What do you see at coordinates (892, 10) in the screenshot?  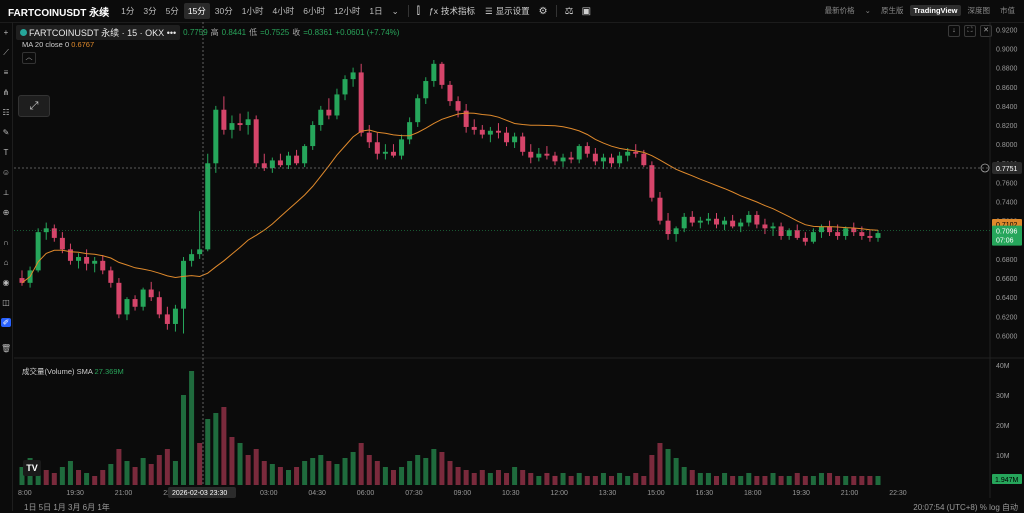 I see `view-native: 原生版` at bounding box center [892, 10].